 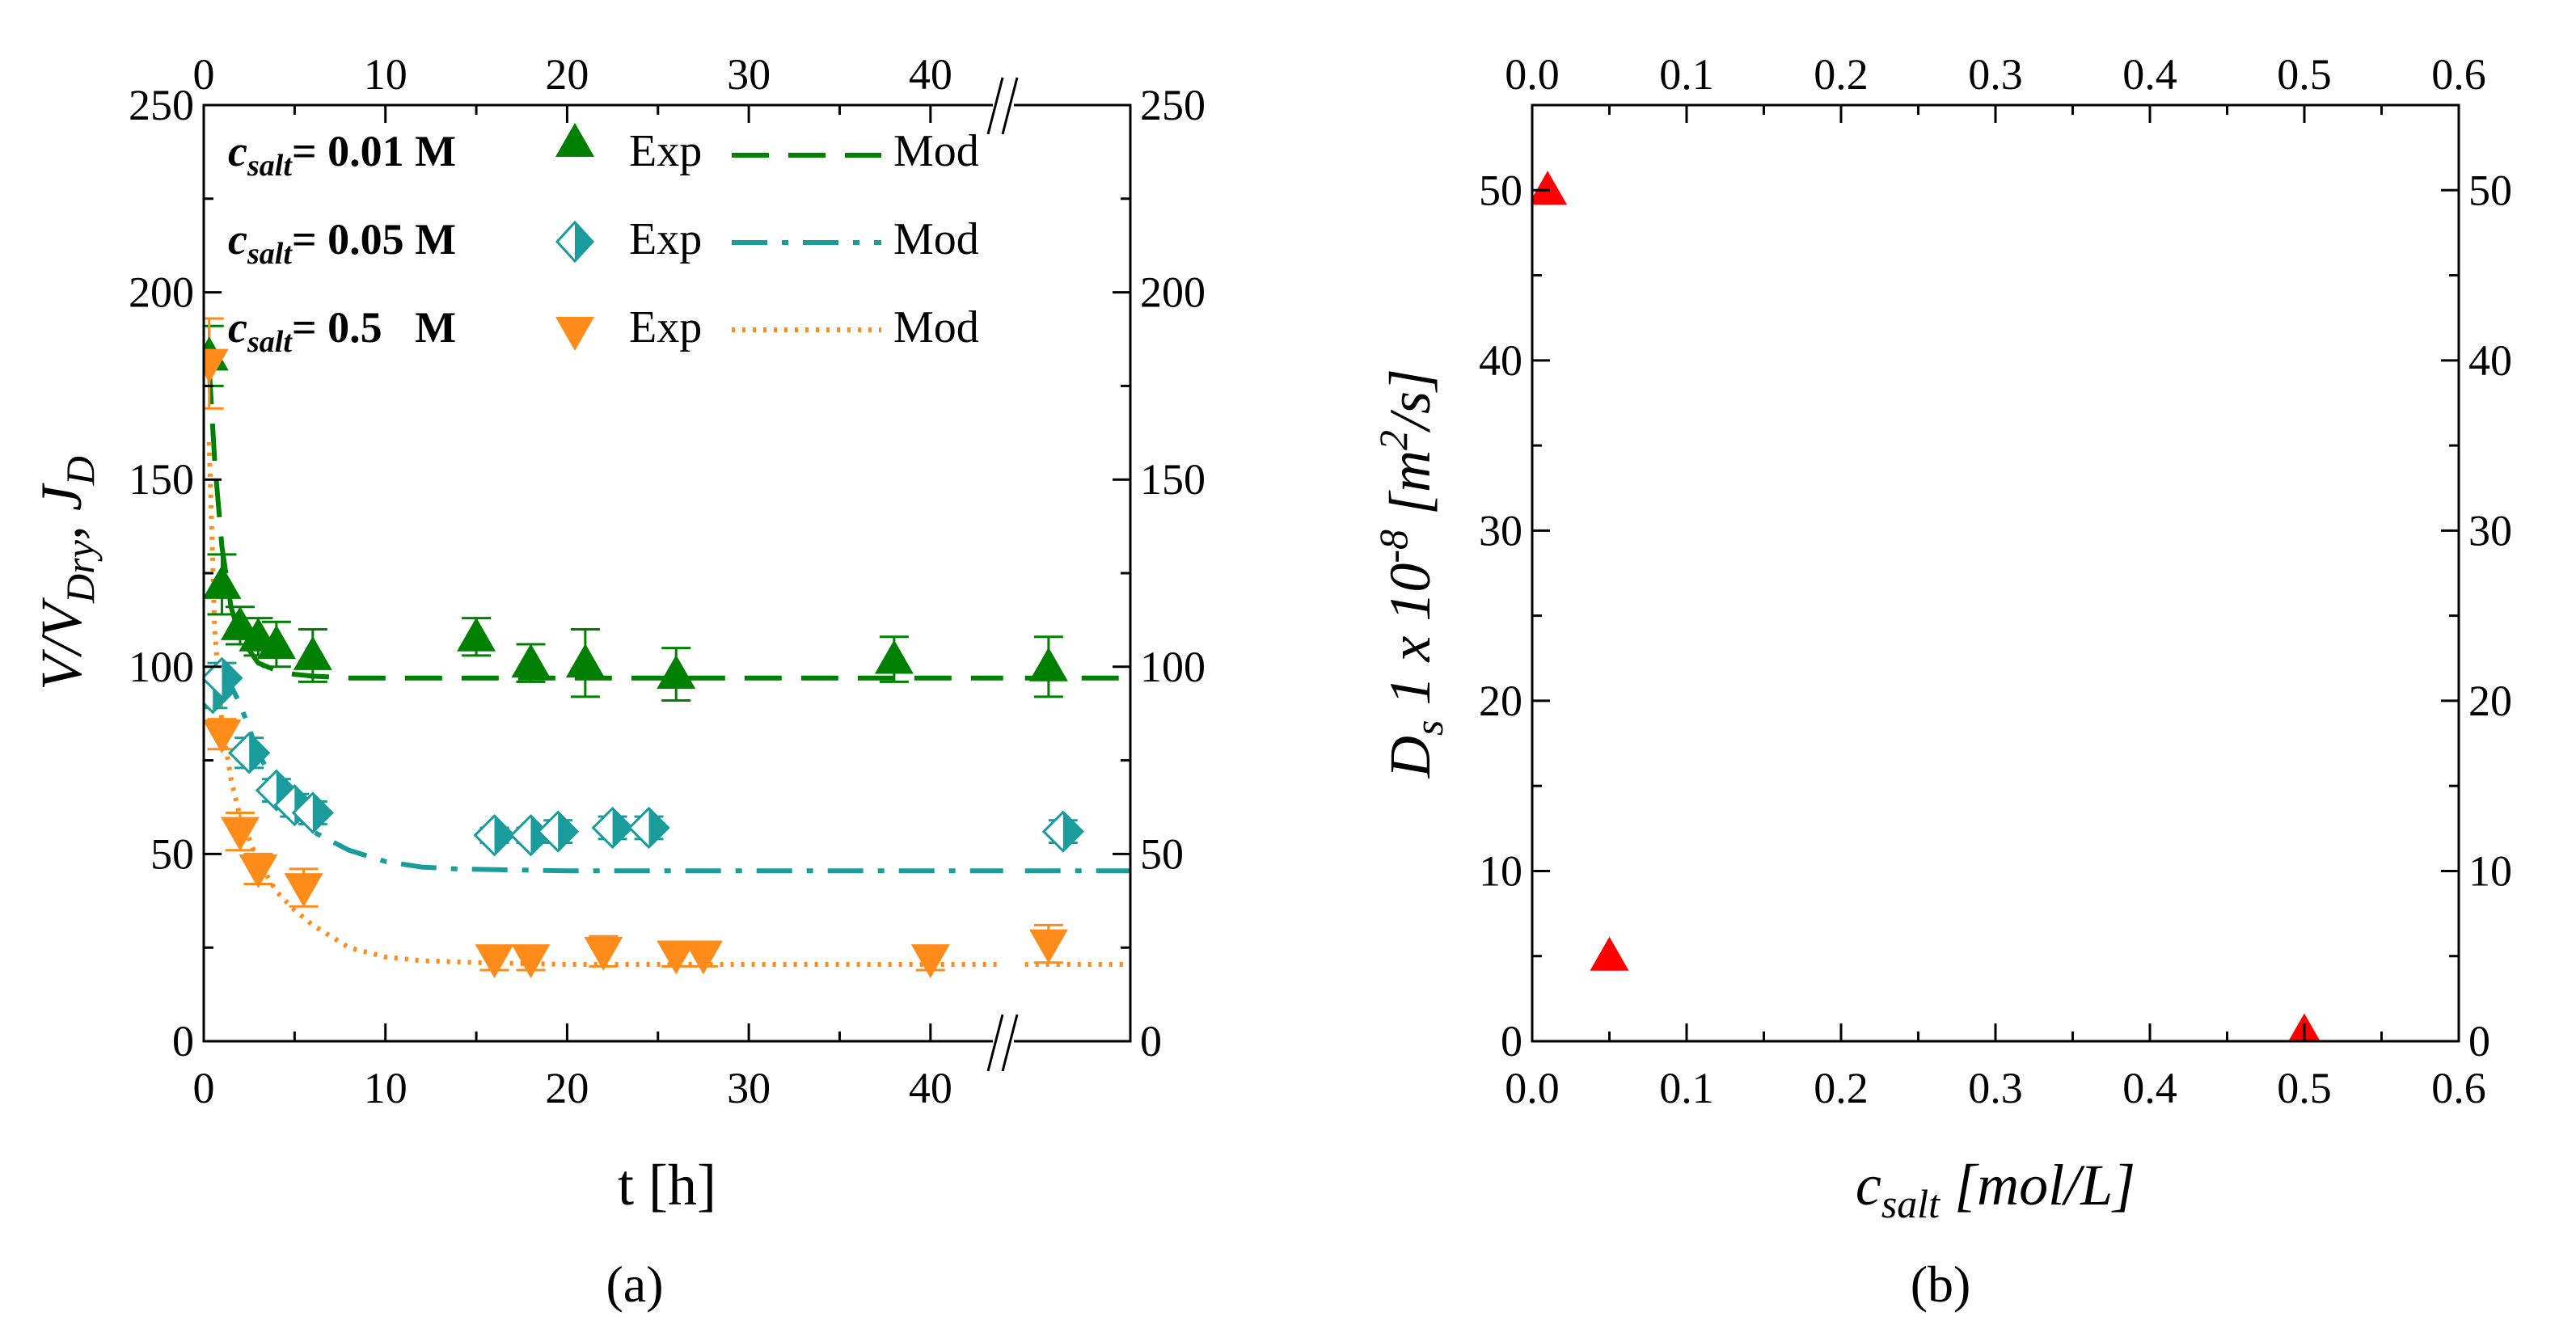 I want to click on a-xtick-label-top: 10, so click(x=386, y=74).